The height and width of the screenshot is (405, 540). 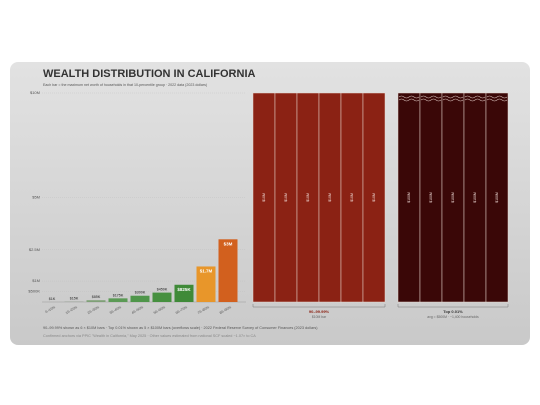 I want to click on group-note: avg = $500M · ~1,400 households, so click(x=453, y=317).